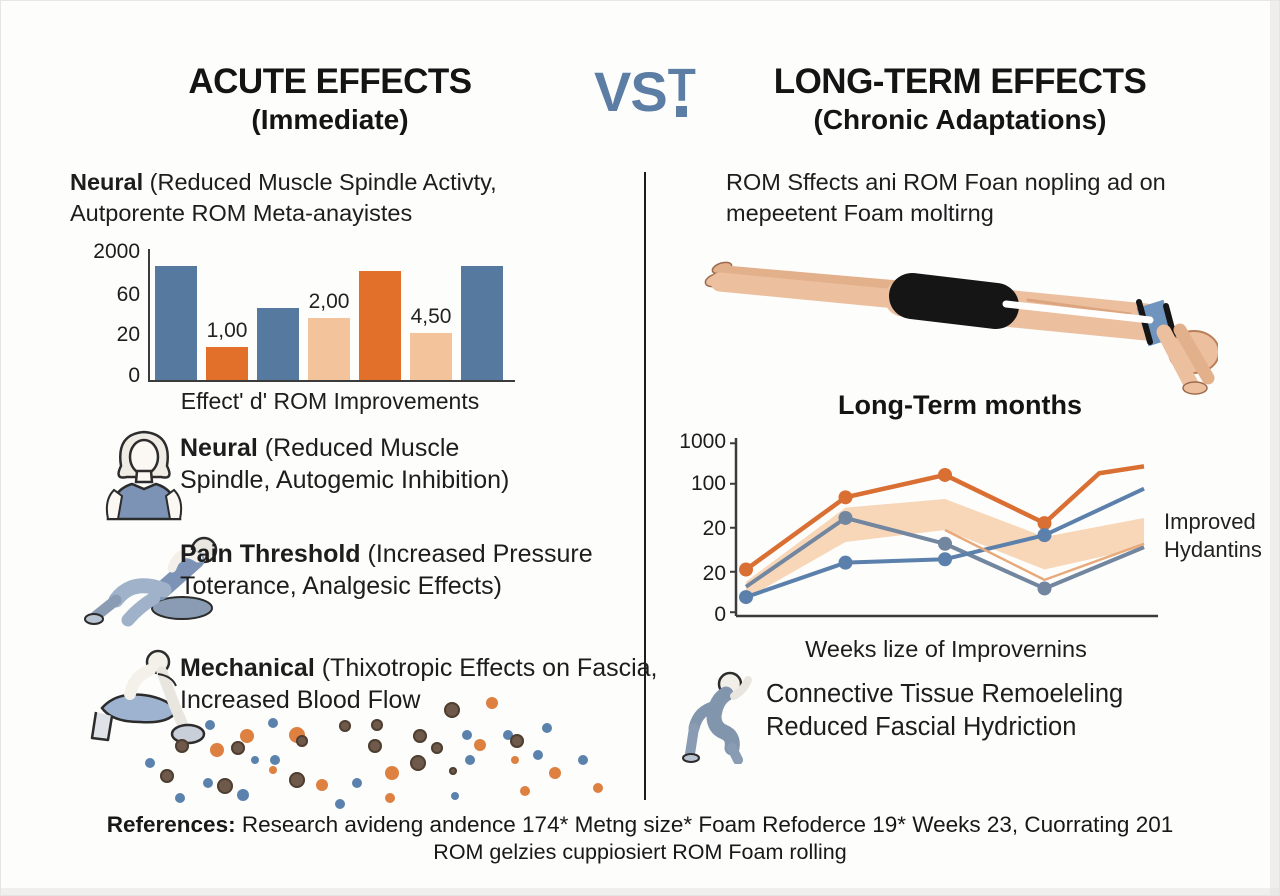 The height and width of the screenshot is (896, 1280). I want to click on long-term-intro-line2: mepeetent Foam moltirng, so click(860, 212).